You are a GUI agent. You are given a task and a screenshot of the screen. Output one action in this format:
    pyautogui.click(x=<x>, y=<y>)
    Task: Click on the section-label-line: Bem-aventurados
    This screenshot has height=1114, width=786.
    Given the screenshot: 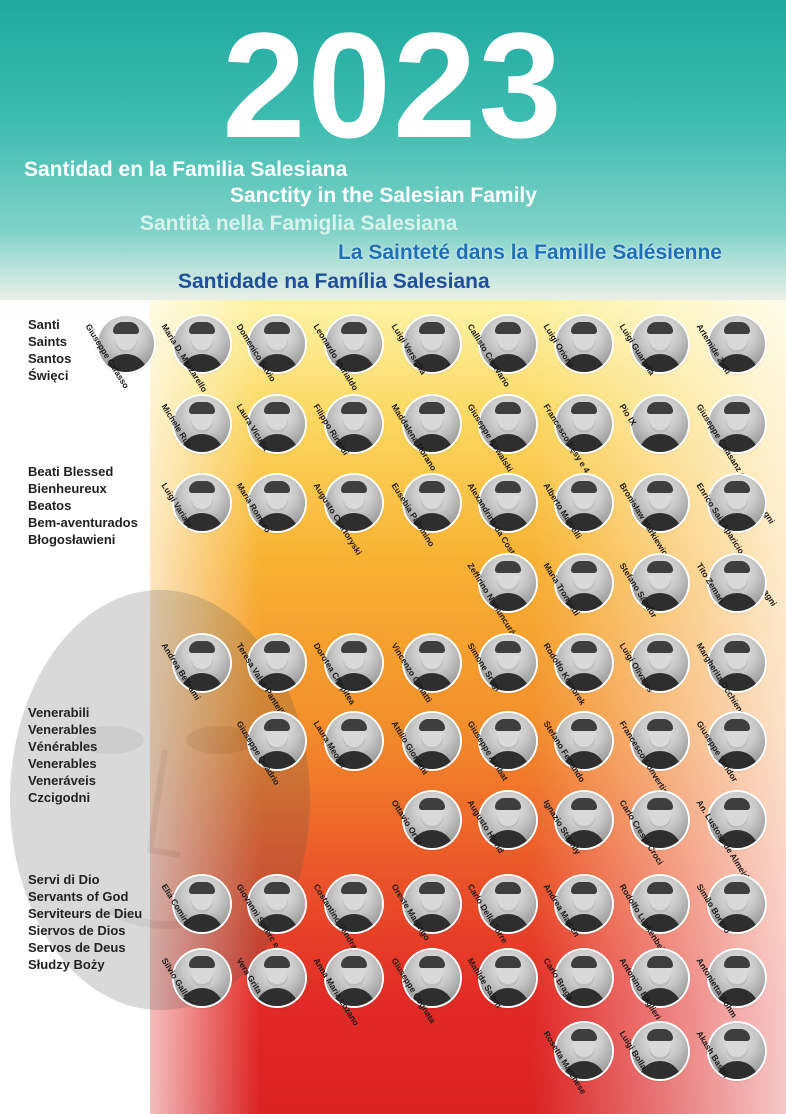 What is the action you would take?
    pyautogui.click(x=83, y=522)
    